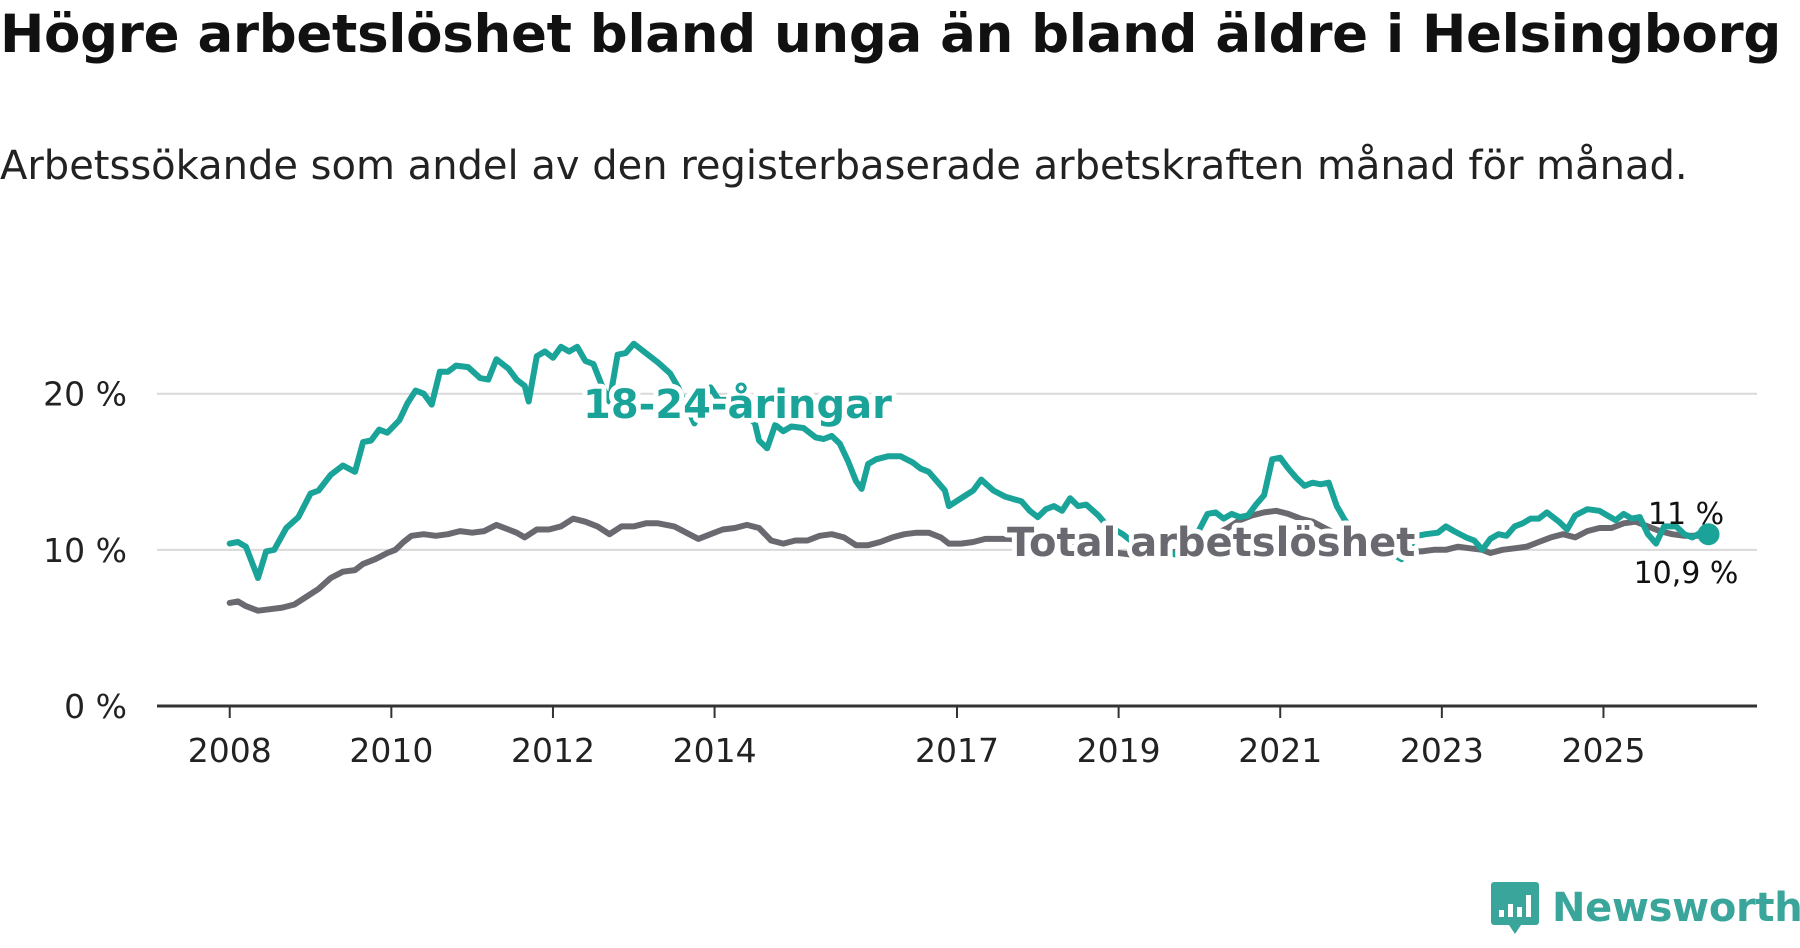 The image size is (1800, 948). What do you see at coordinates (391, 750) in the screenshot?
I see `x-tick-label: 2010` at bounding box center [391, 750].